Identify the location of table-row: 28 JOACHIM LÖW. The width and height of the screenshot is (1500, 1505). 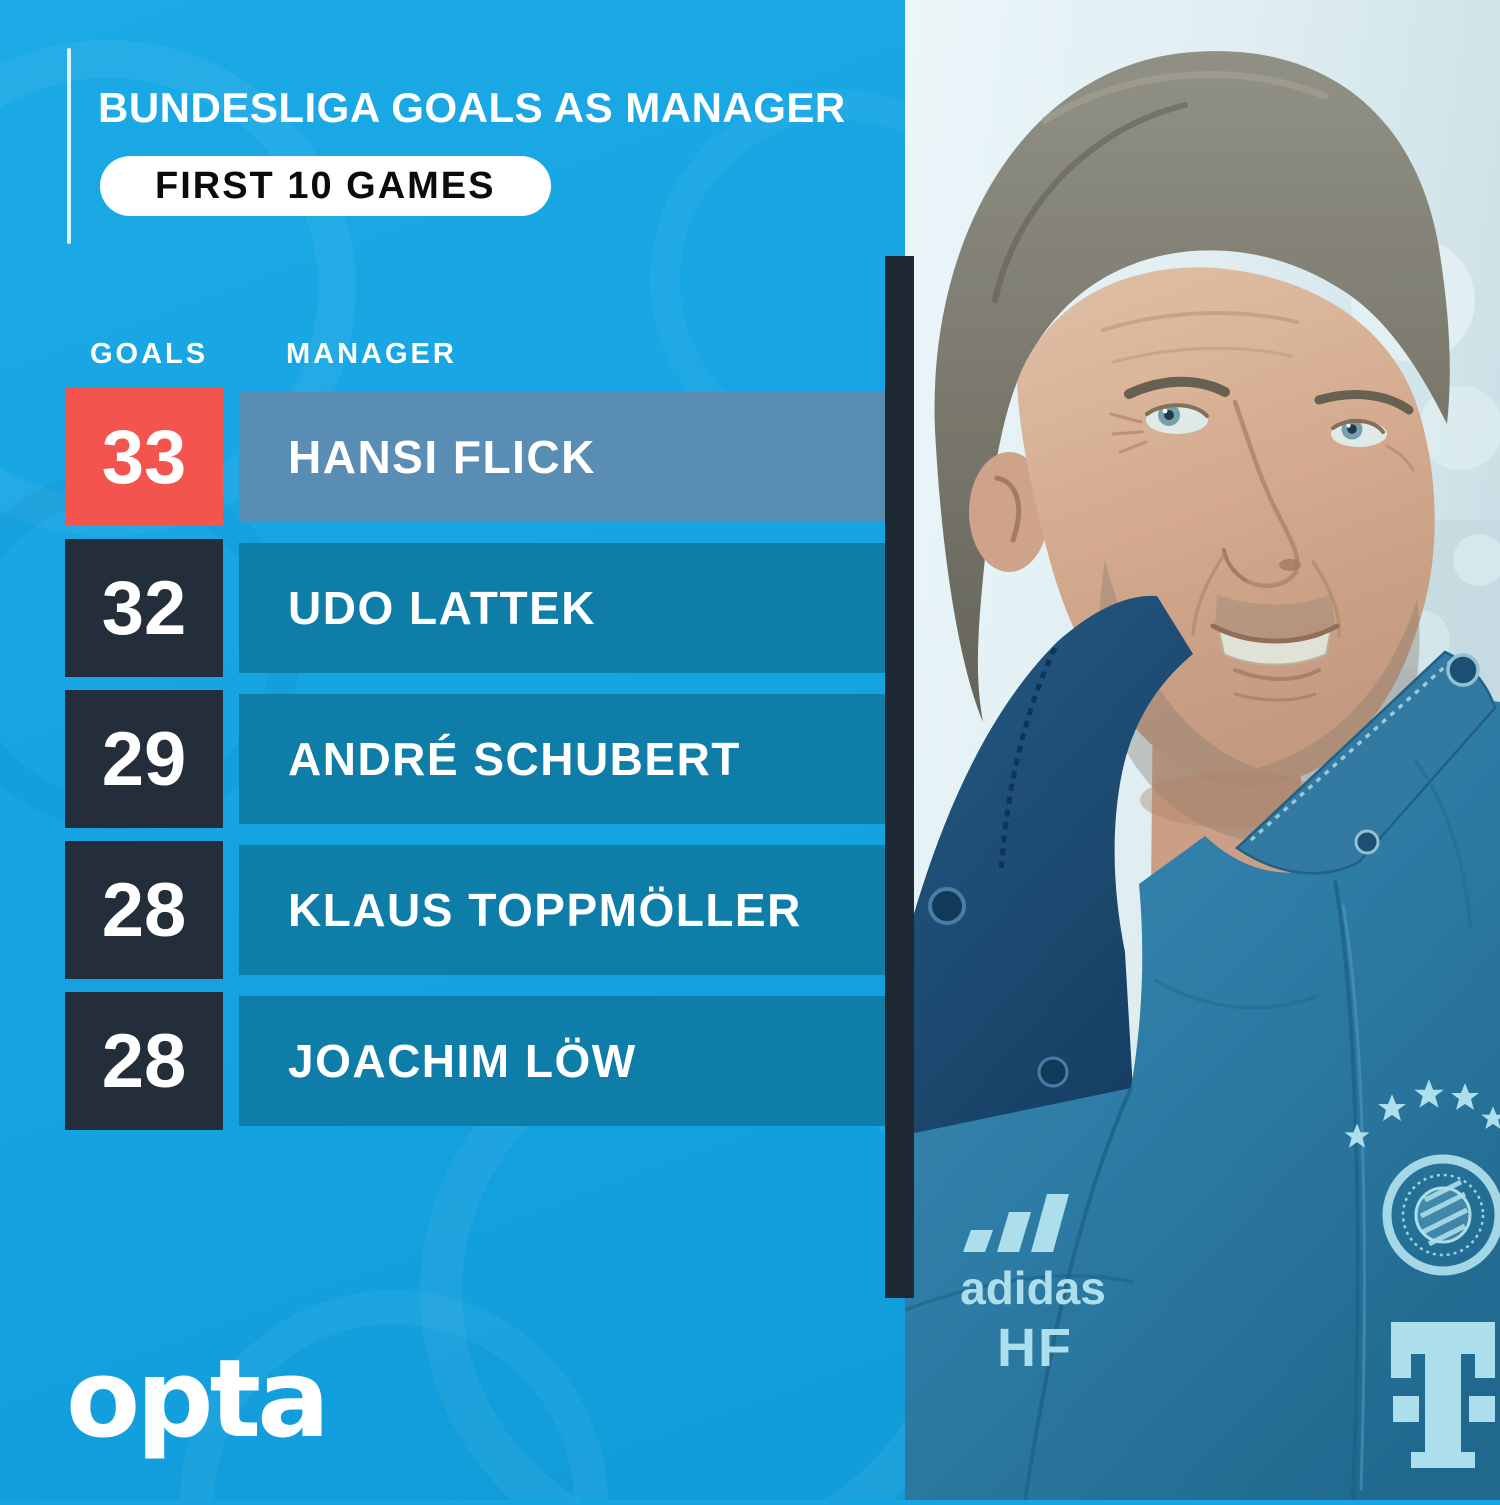
(477, 1061).